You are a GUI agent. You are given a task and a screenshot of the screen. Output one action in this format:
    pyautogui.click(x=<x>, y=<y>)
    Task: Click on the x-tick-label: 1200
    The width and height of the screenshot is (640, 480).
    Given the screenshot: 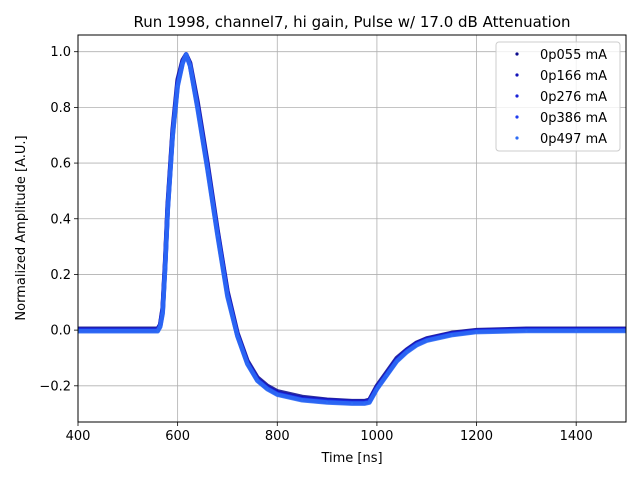 What is the action you would take?
    pyautogui.click(x=476, y=436)
    